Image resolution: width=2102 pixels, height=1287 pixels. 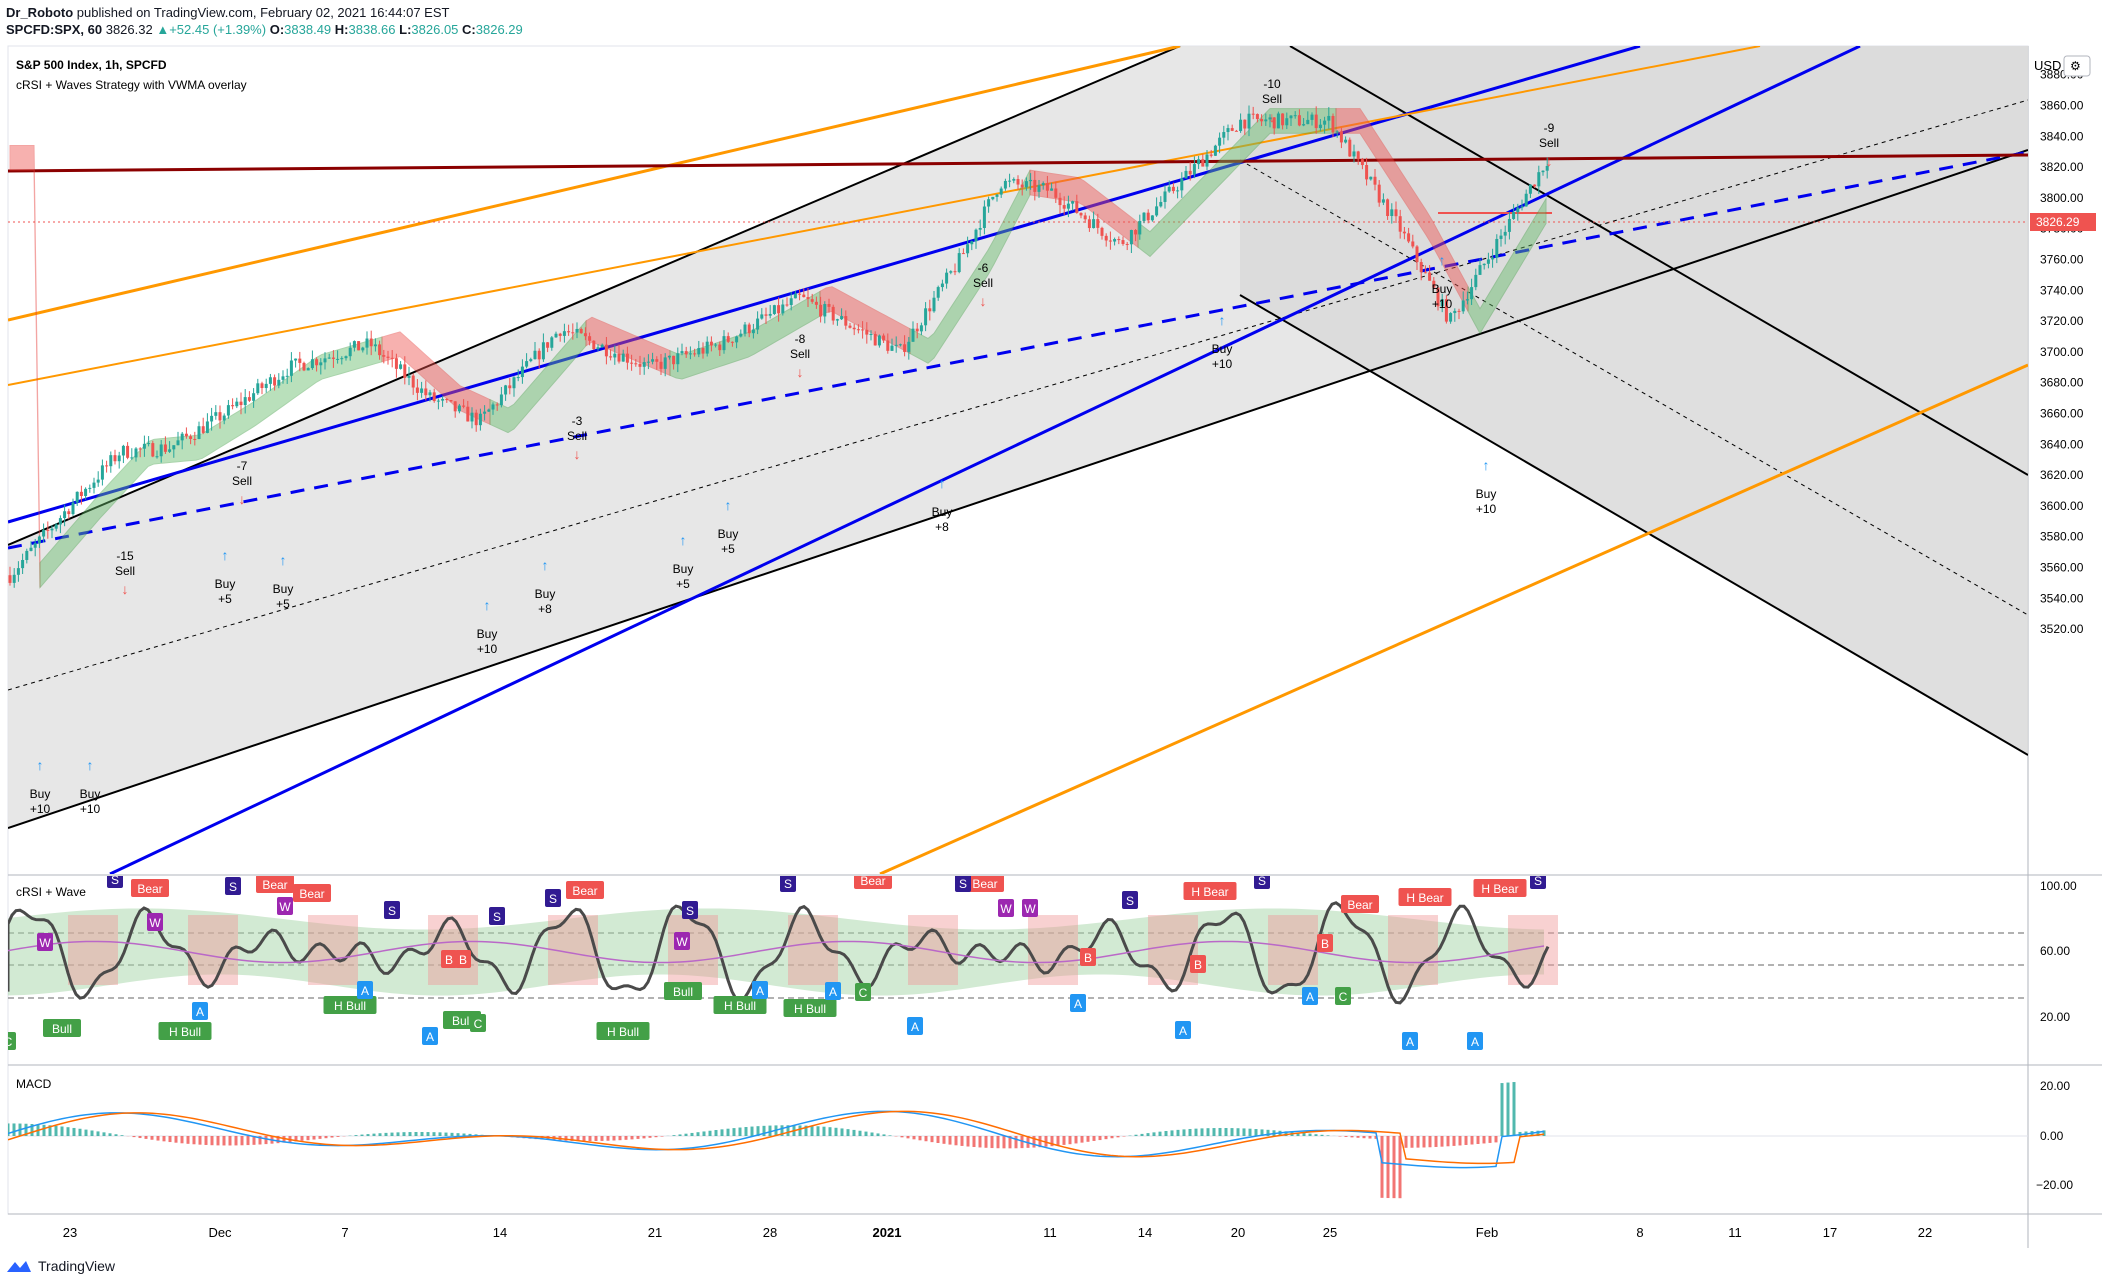 I want to click on price-tick: 3680.00, so click(x=2062, y=383).